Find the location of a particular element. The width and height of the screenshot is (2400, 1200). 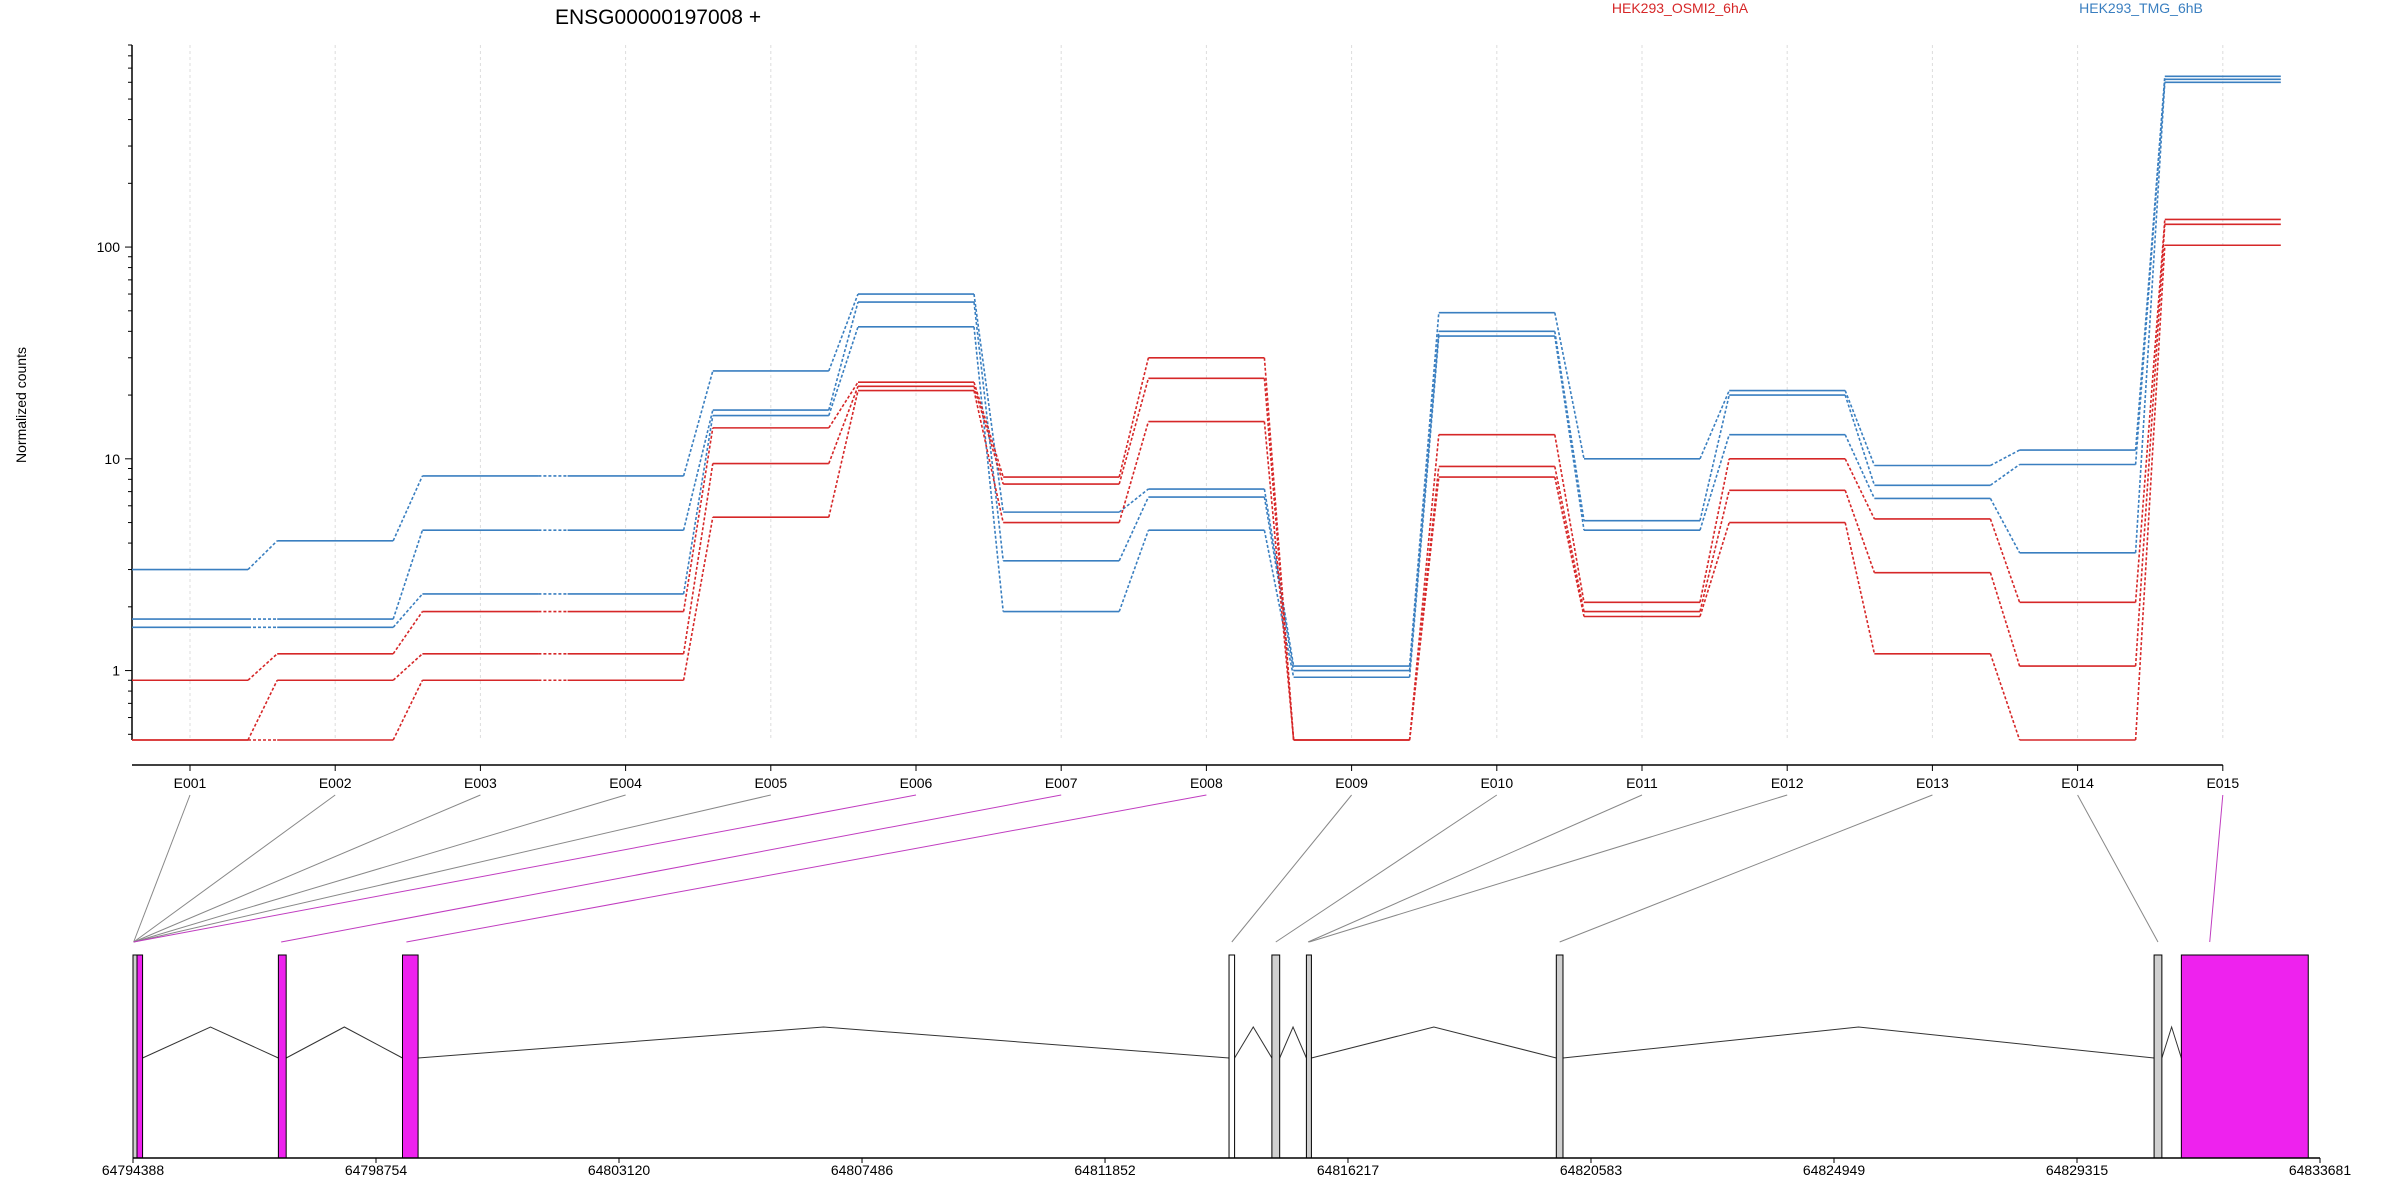

y-axis: 1 10 100 is located at coordinates (115, 392).